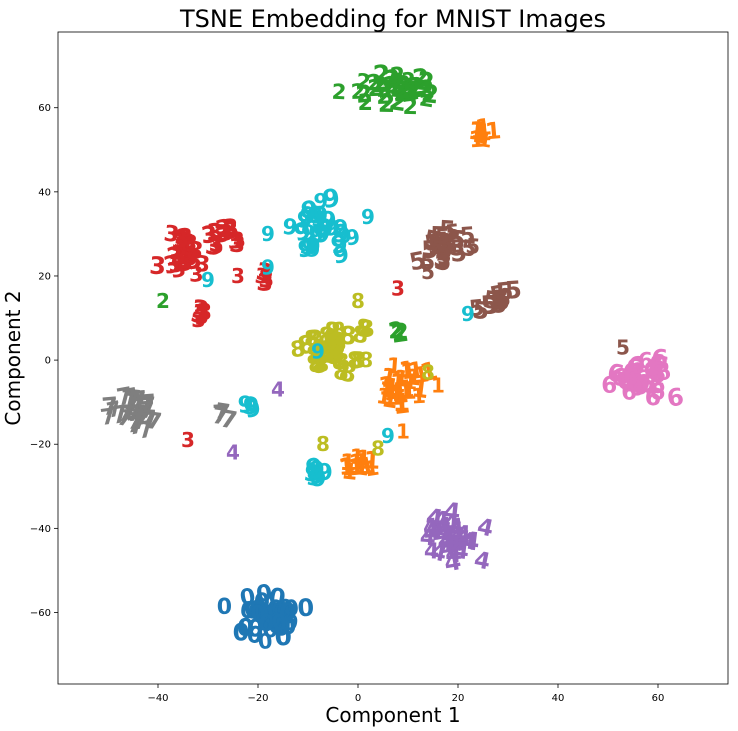 This screenshot has width=738, height=731. What do you see at coordinates (558, 698) in the screenshot?
I see `x-tick-label: 40` at bounding box center [558, 698].